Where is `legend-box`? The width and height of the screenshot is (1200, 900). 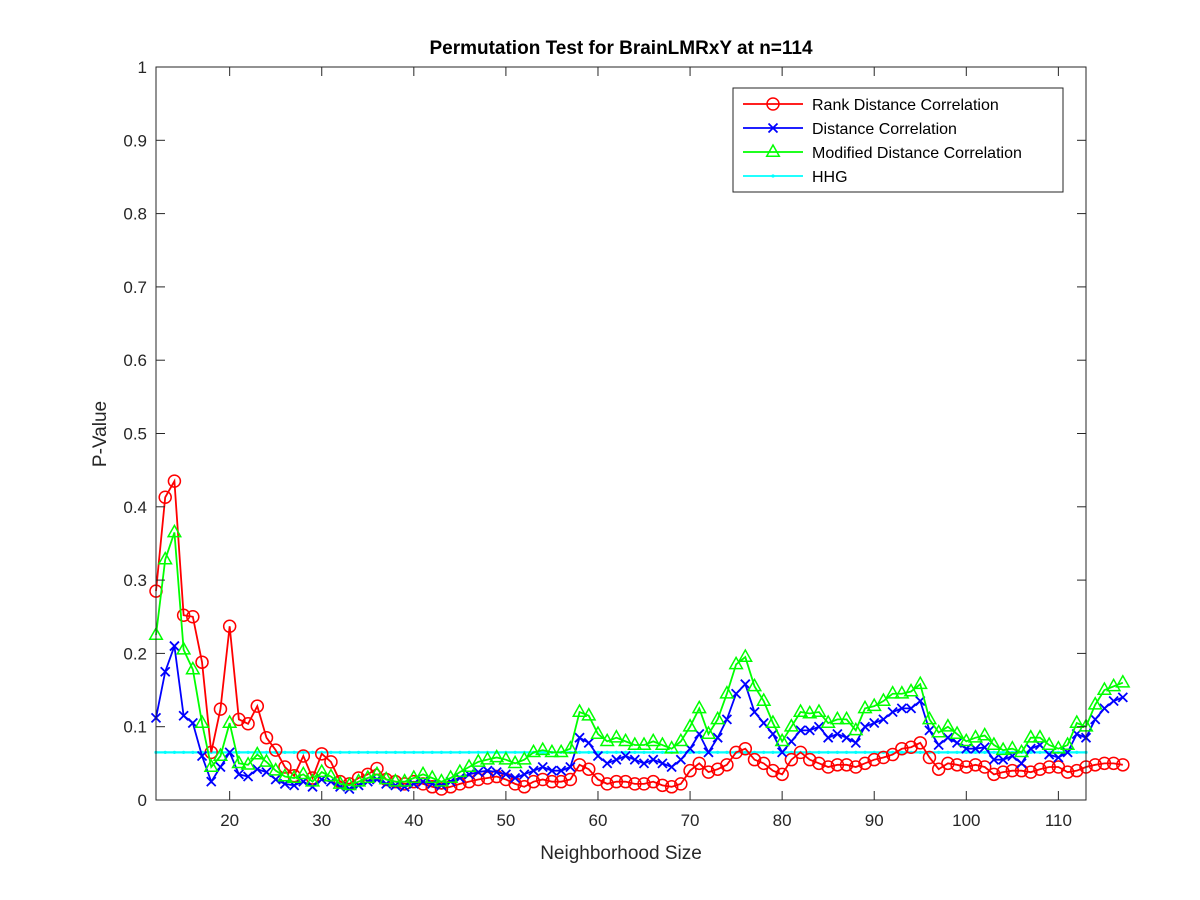
legend-box is located at coordinates (898, 140).